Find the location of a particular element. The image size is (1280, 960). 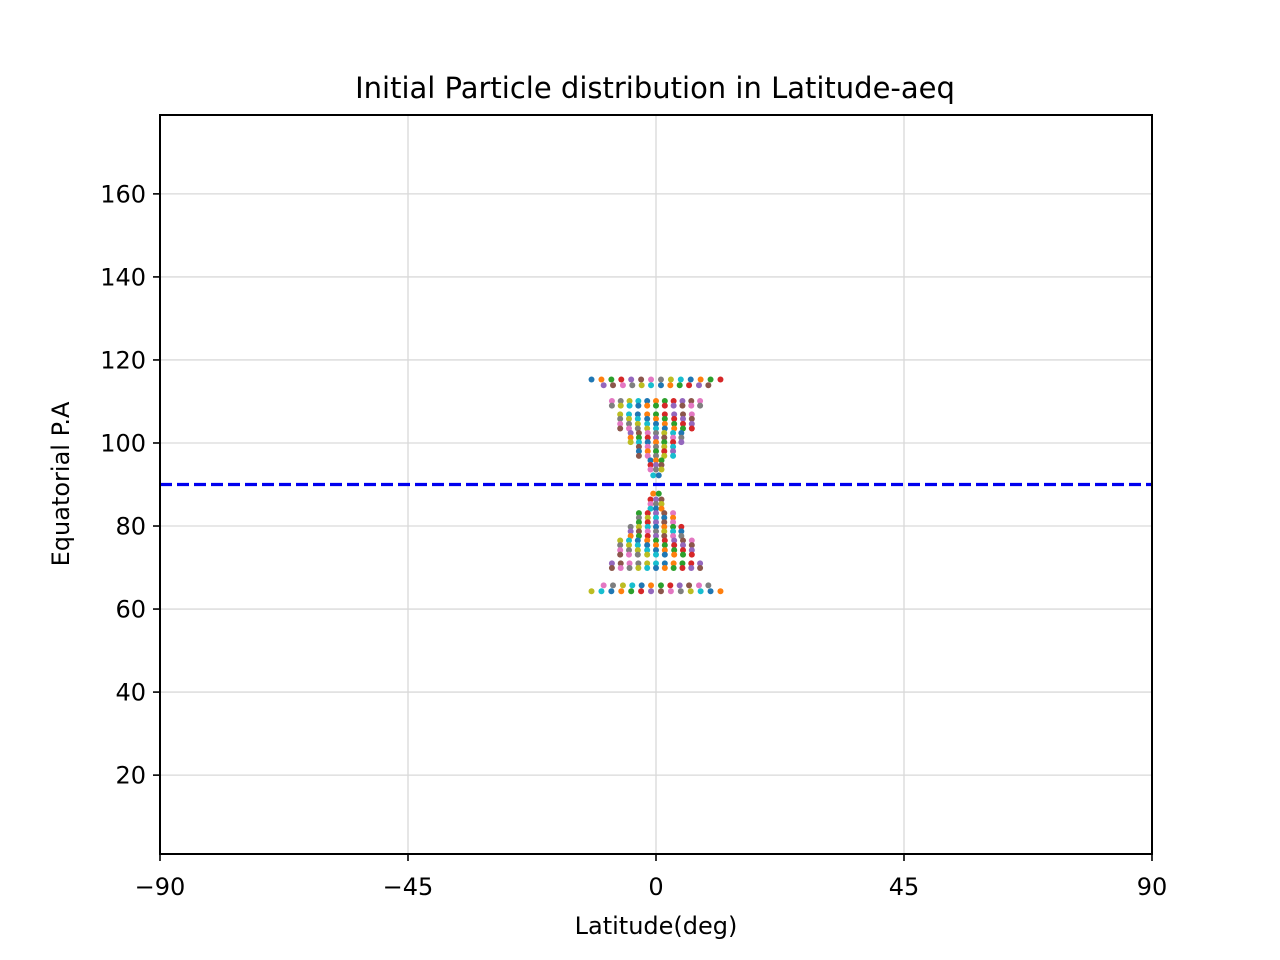

x-tick-label: 45 is located at coordinates (904, 887).